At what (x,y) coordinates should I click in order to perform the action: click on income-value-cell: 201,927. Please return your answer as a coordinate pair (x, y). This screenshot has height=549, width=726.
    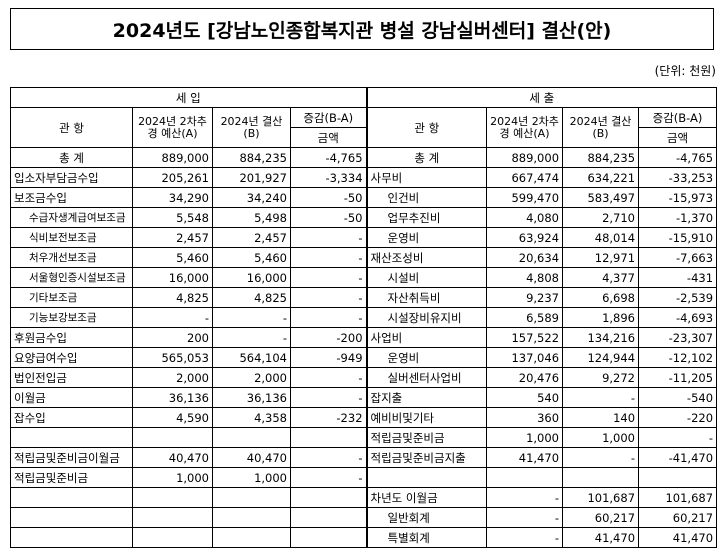
    Looking at the image, I should click on (251, 177).